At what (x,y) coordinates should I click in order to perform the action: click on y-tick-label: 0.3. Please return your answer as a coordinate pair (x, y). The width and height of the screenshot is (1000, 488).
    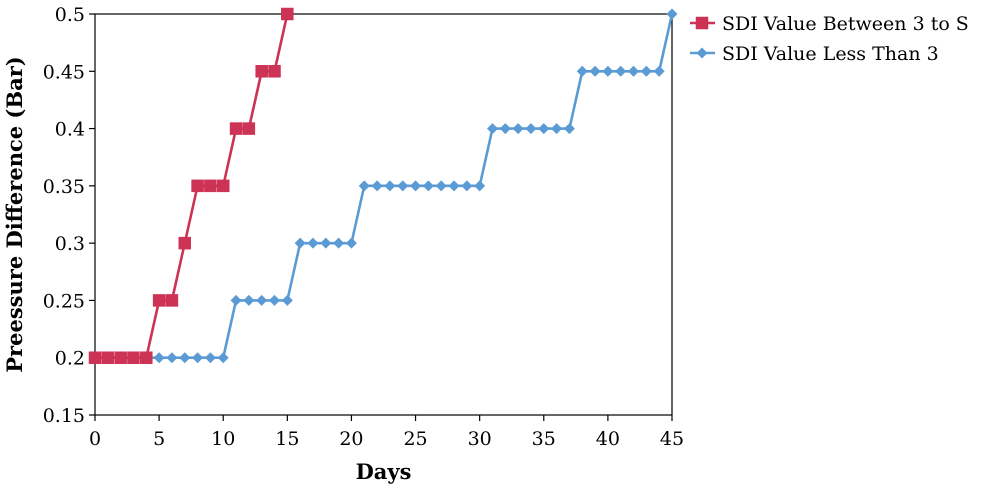
    Looking at the image, I should click on (70, 244).